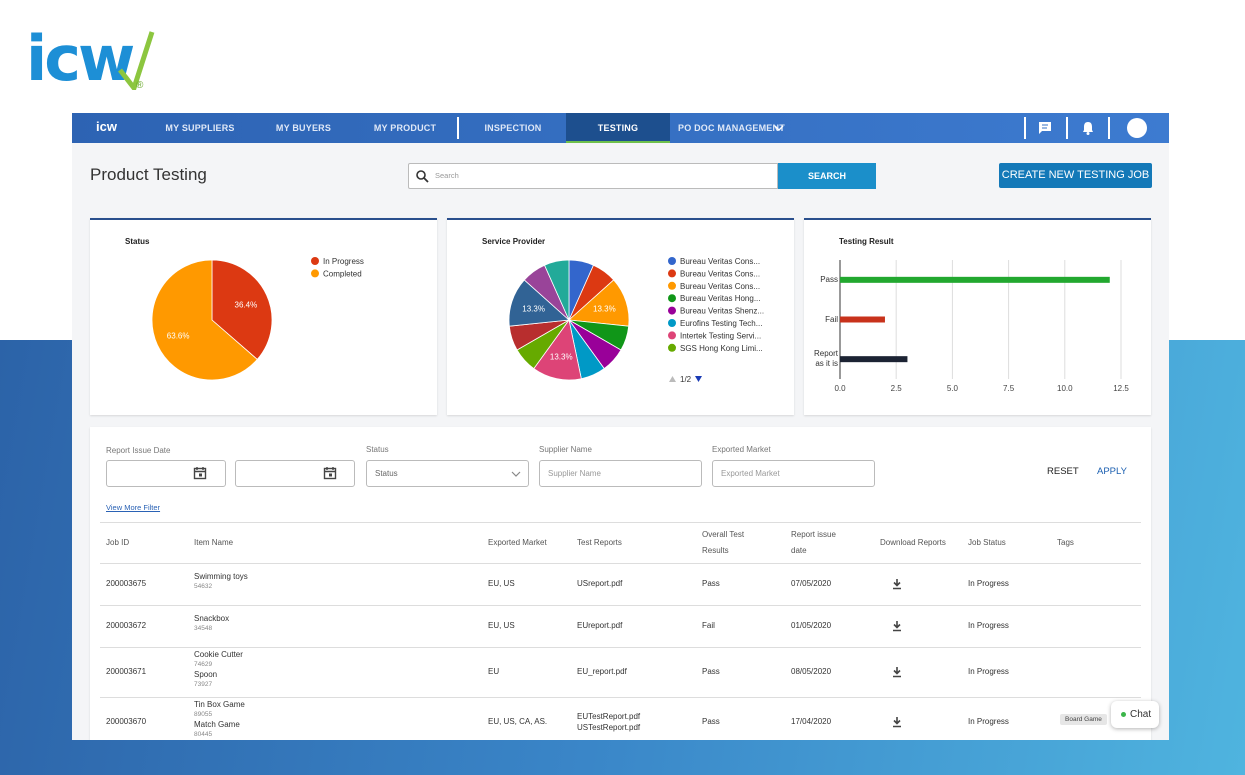  I want to click on status-select: Status, so click(447, 473).